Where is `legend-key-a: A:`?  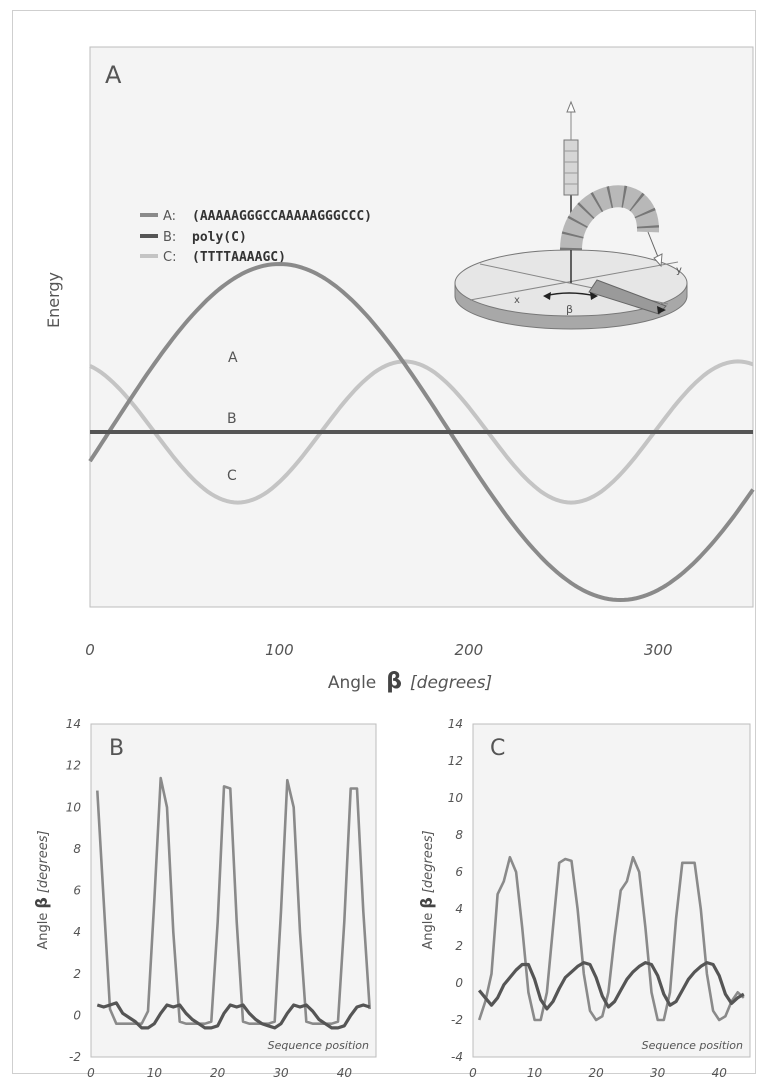 legend-key-a: A: is located at coordinates (169, 216).